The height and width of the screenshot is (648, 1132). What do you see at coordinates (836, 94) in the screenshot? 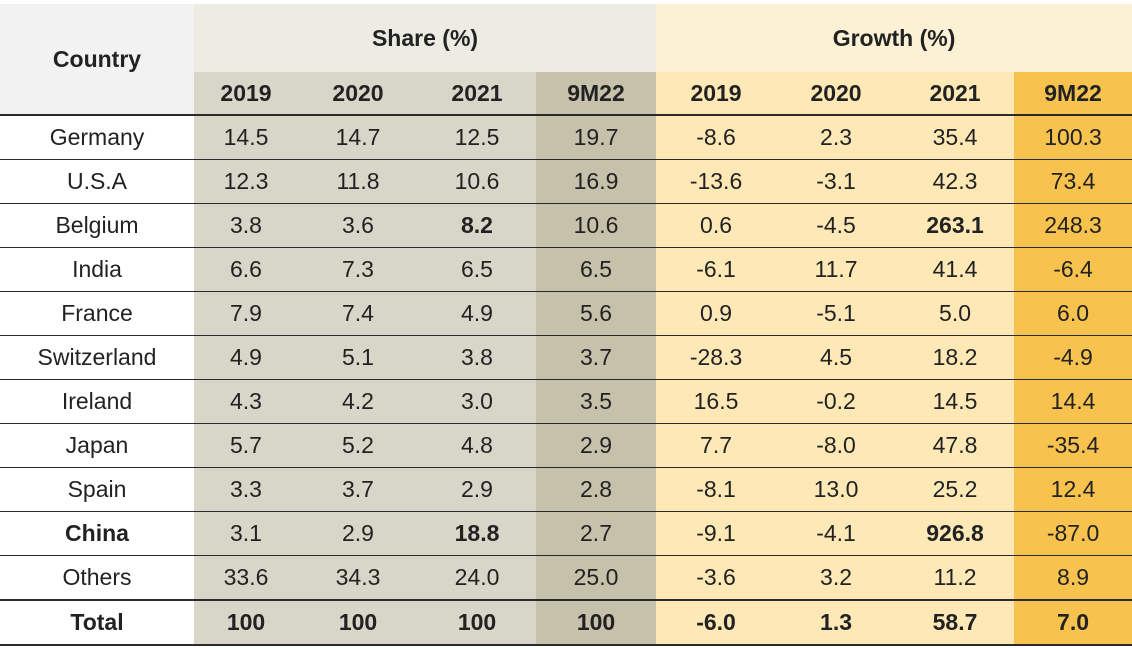
I see `growth-year-2020-header: 2020` at bounding box center [836, 94].